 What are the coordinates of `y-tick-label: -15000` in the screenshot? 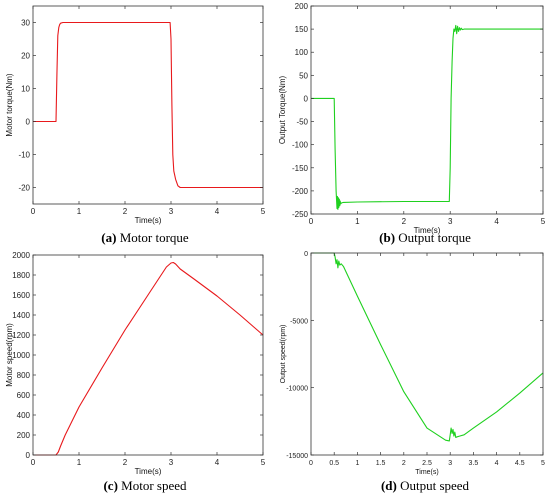 It's located at (297, 456).